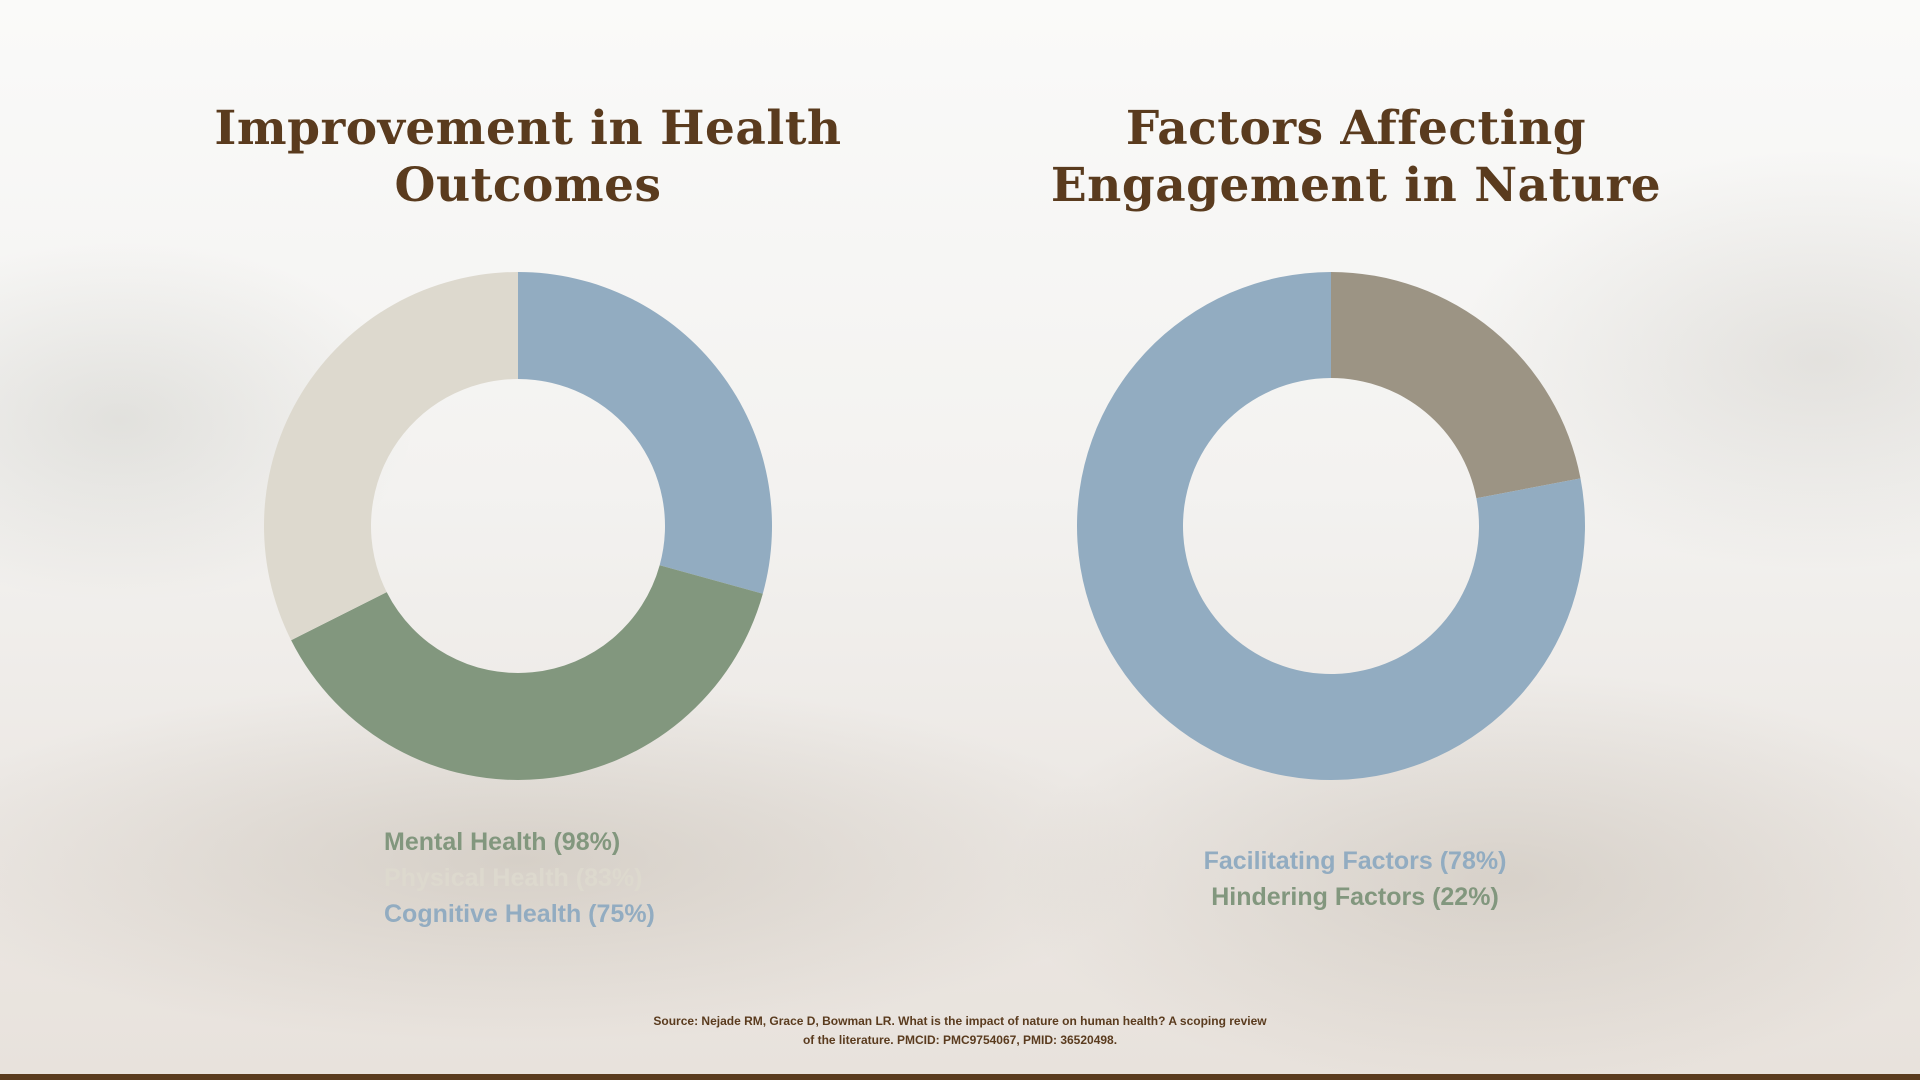 The width and height of the screenshot is (1920, 1080). What do you see at coordinates (645, 433) in the screenshot?
I see `donut-slice-cognitive-health` at bounding box center [645, 433].